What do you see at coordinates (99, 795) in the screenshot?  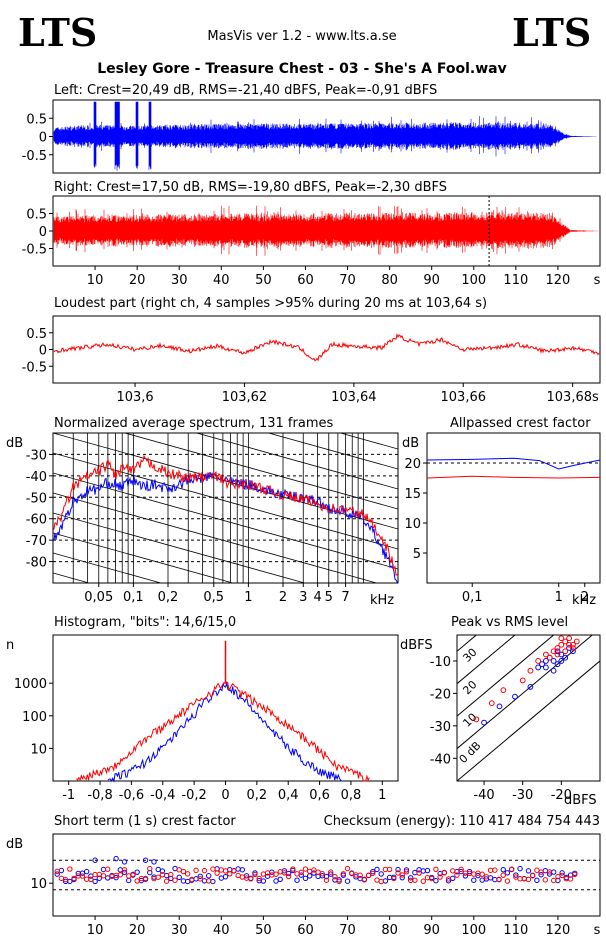 I see `histogram-xtick-label: -0,8` at bounding box center [99, 795].